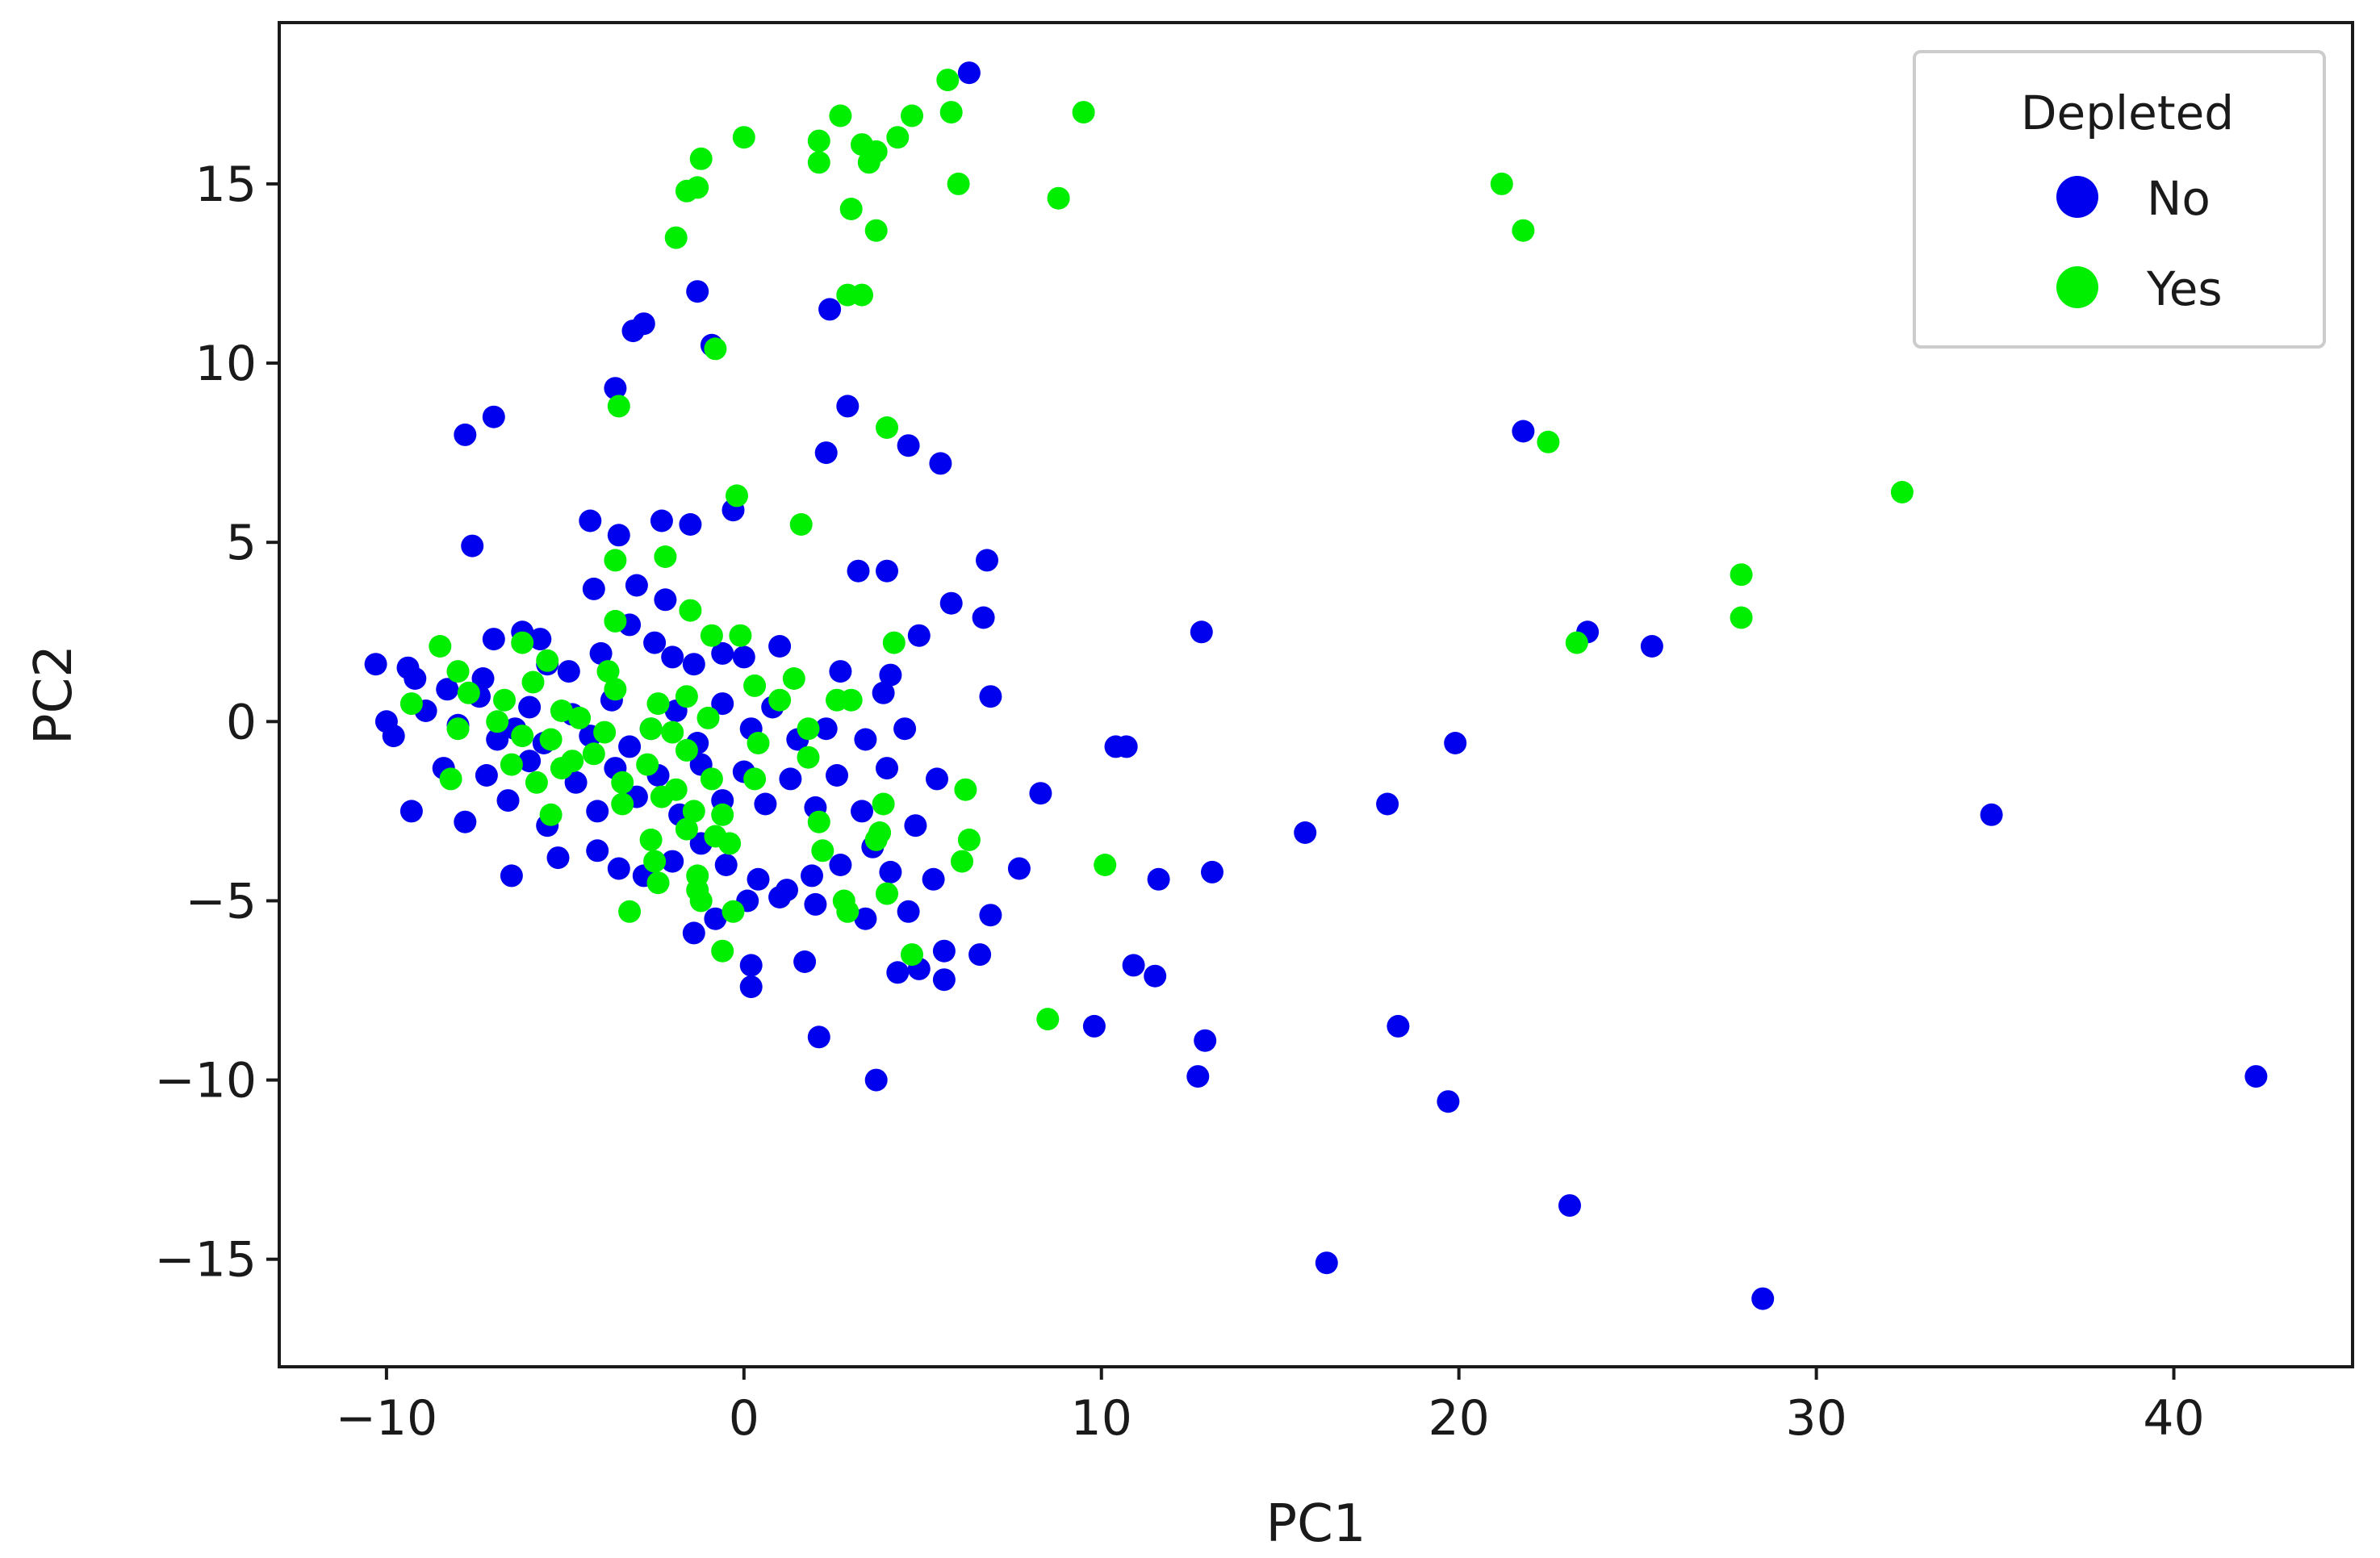 This screenshot has height=1558, width=2380. Describe the element at coordinates (222, 901) in the screenshot. I see `y-tick-label: −5` at that location.